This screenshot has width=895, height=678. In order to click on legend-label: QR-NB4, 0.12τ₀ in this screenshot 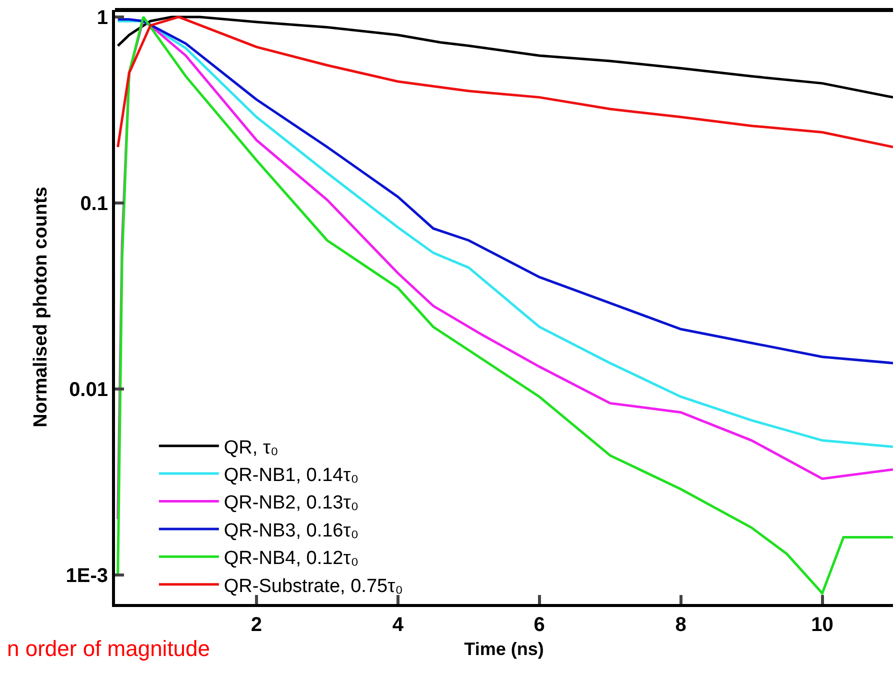, I will do `click(291, 559)`.